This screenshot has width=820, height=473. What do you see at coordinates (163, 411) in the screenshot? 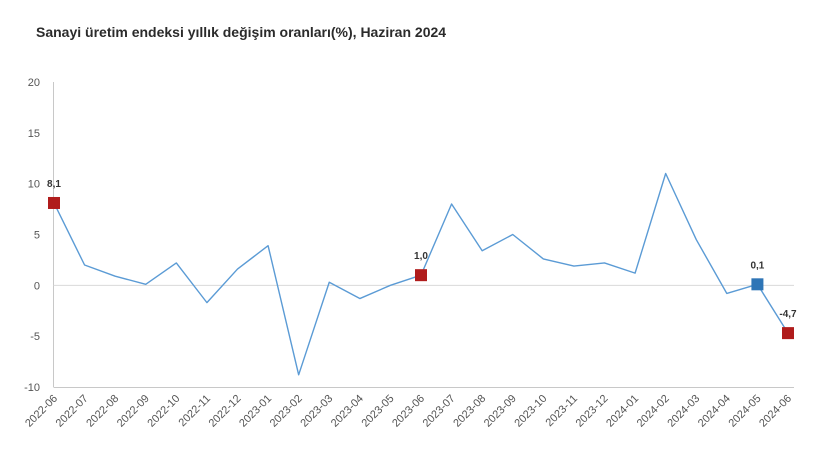
I see `x-tick-label: 2022-10` at bounding box center [163, 411].